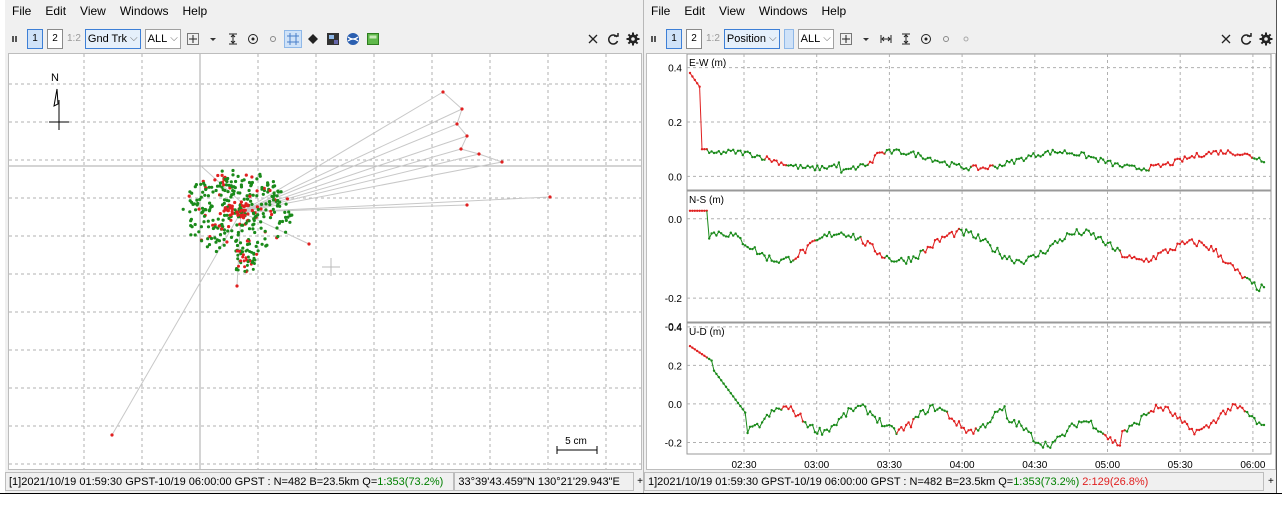  Describe the element at coordinates (373, 39) in the screenshot. I see `layer-image-icon` at that location.